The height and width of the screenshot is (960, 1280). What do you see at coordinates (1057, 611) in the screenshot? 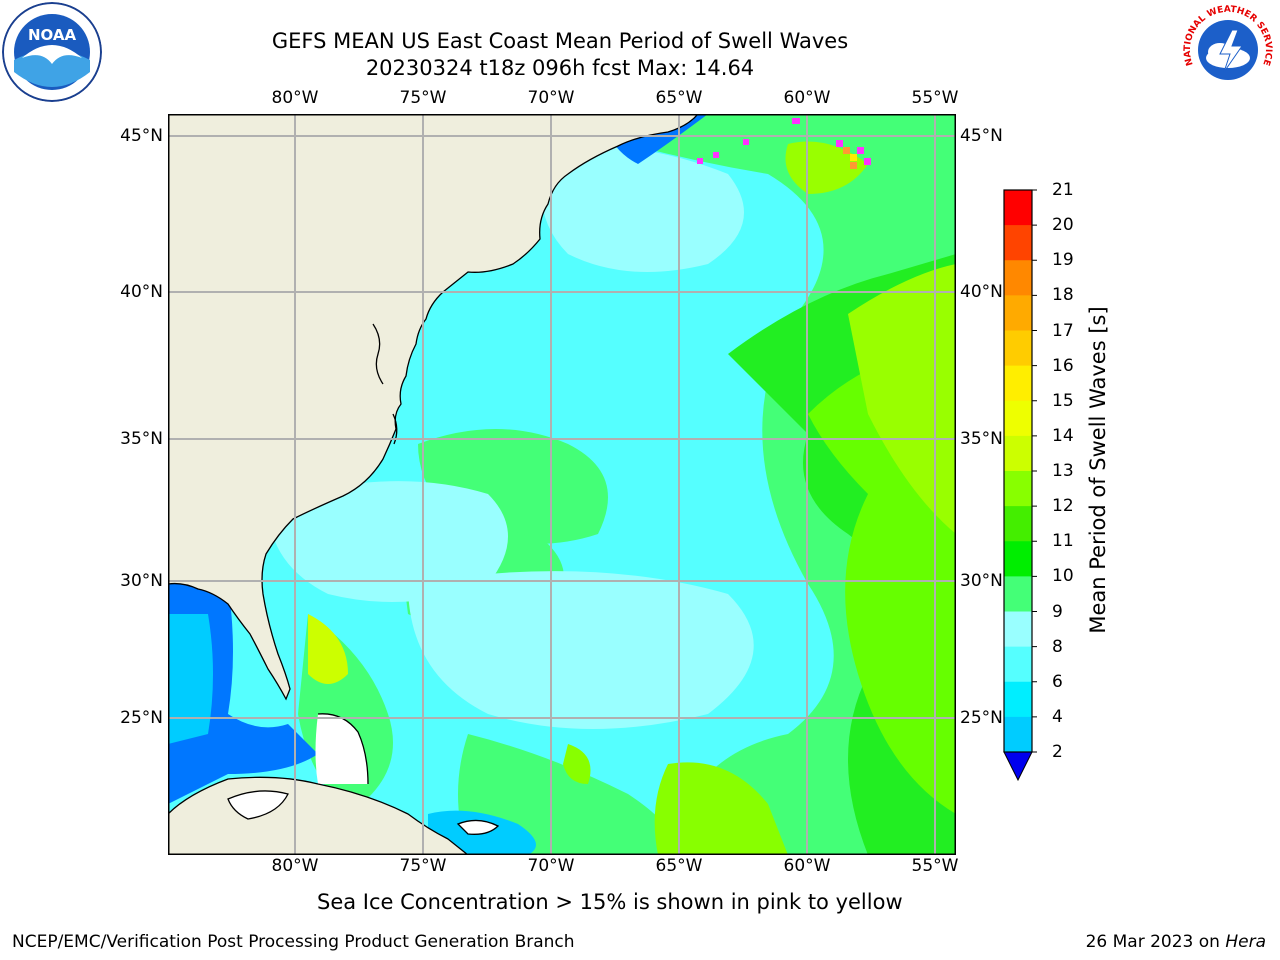
I see `colorbar-tick-label: 9` at bounding box center [1057, 611].